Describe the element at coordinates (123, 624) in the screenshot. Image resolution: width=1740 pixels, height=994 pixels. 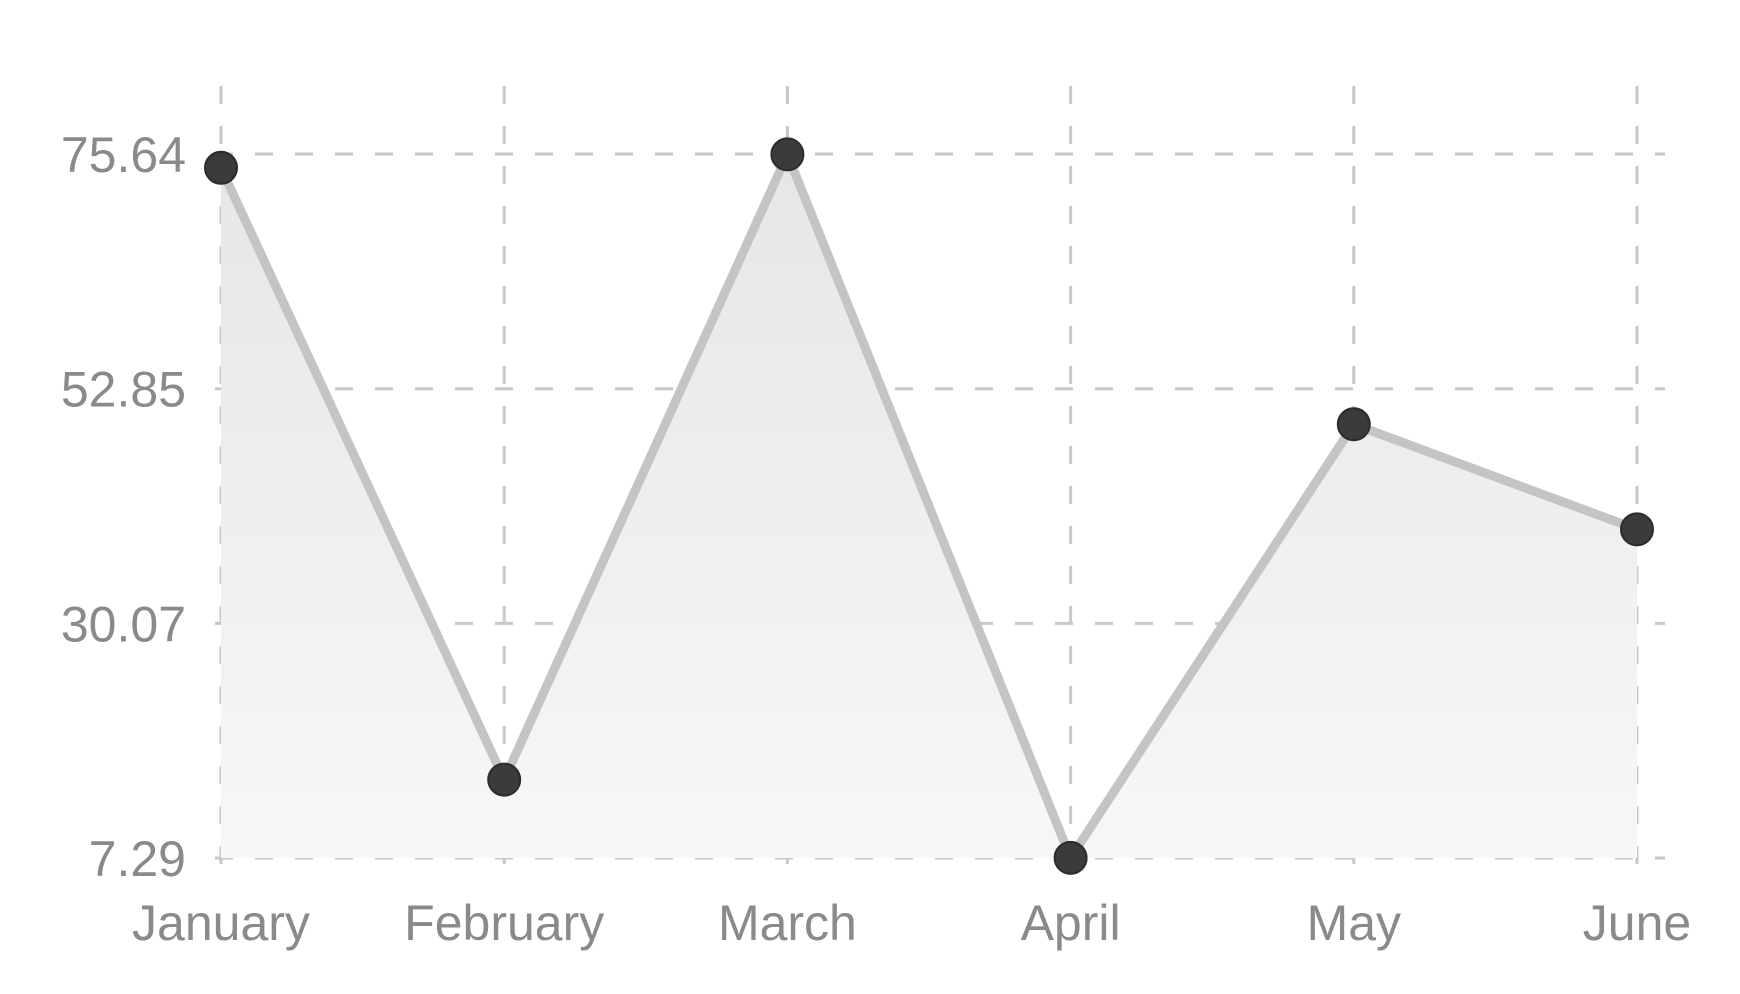
I see `y-tick-label: 30.07` at that location.